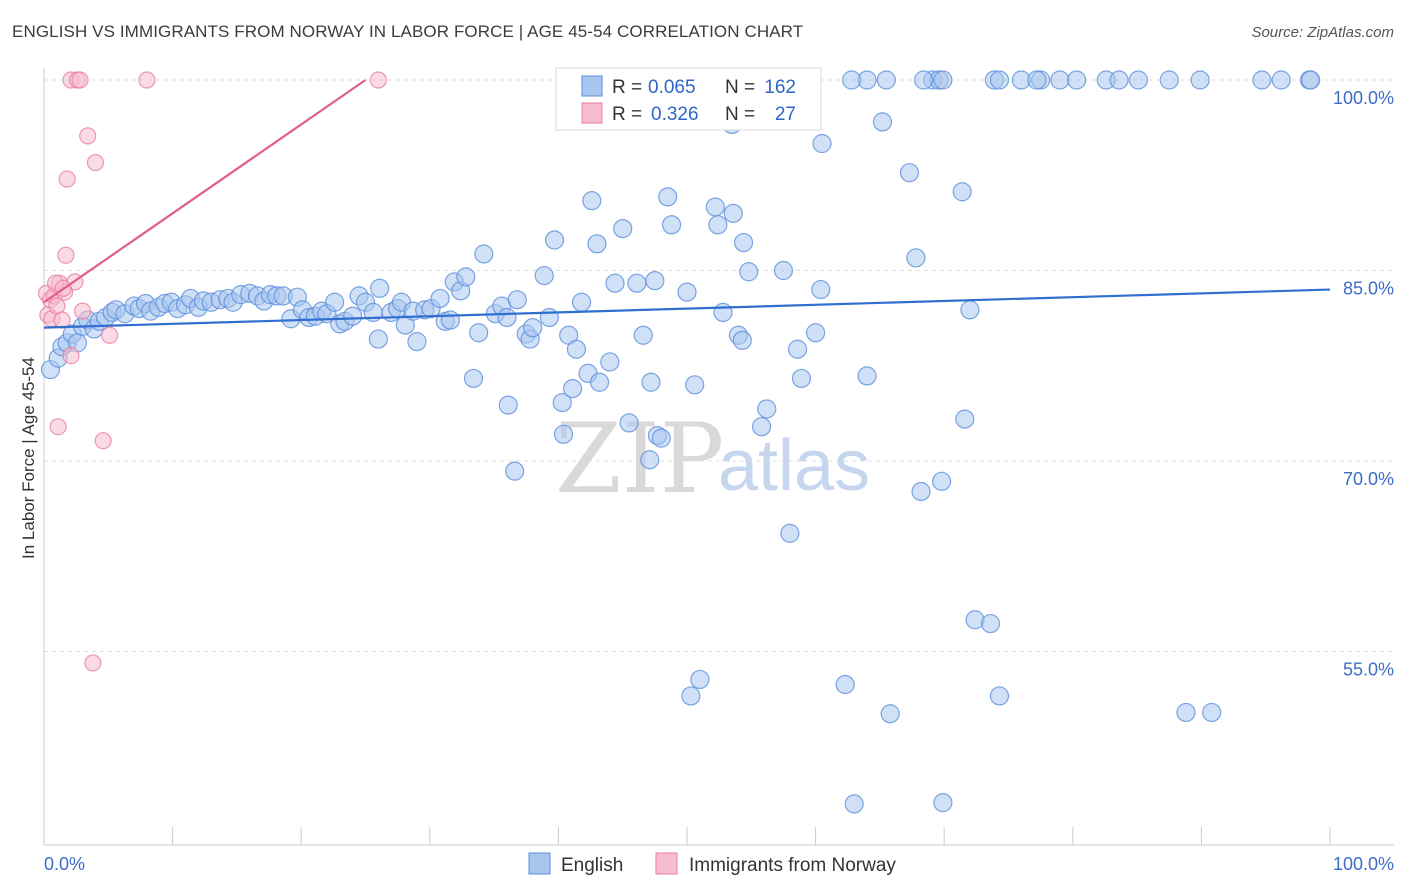 This screenshot has height=892, width=1406. I want to click on legend-norway-swatch, so click(666, 863).